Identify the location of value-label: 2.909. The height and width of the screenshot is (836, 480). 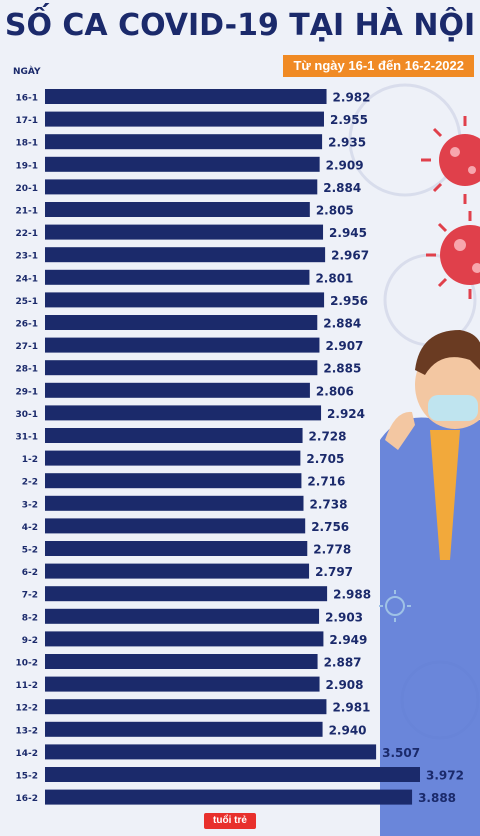
(345, 165).